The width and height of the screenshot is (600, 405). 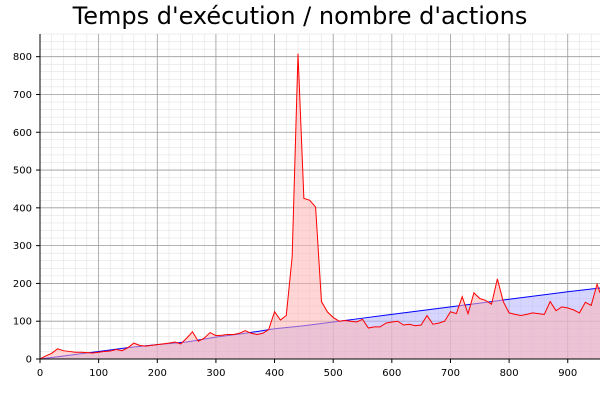 What do you see at coordinates (22, 322) in the screenshot?
I see `y-tick-label: 100` at bounding box center [22, 322].